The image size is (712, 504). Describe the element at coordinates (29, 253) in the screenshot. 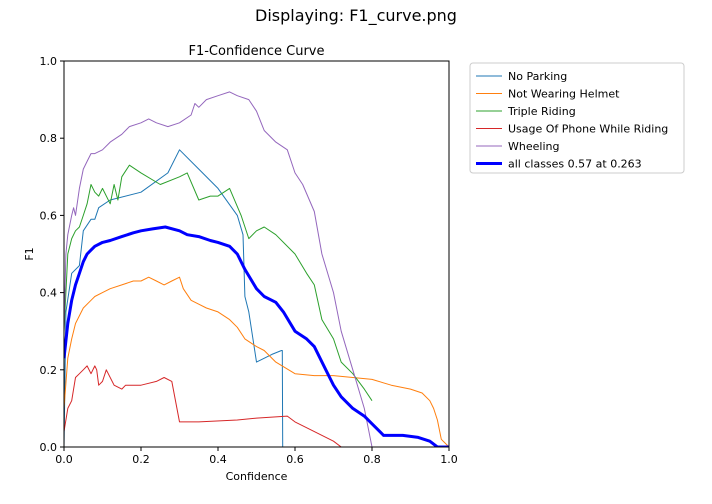

I see `y-axis-label: F1` at that location.